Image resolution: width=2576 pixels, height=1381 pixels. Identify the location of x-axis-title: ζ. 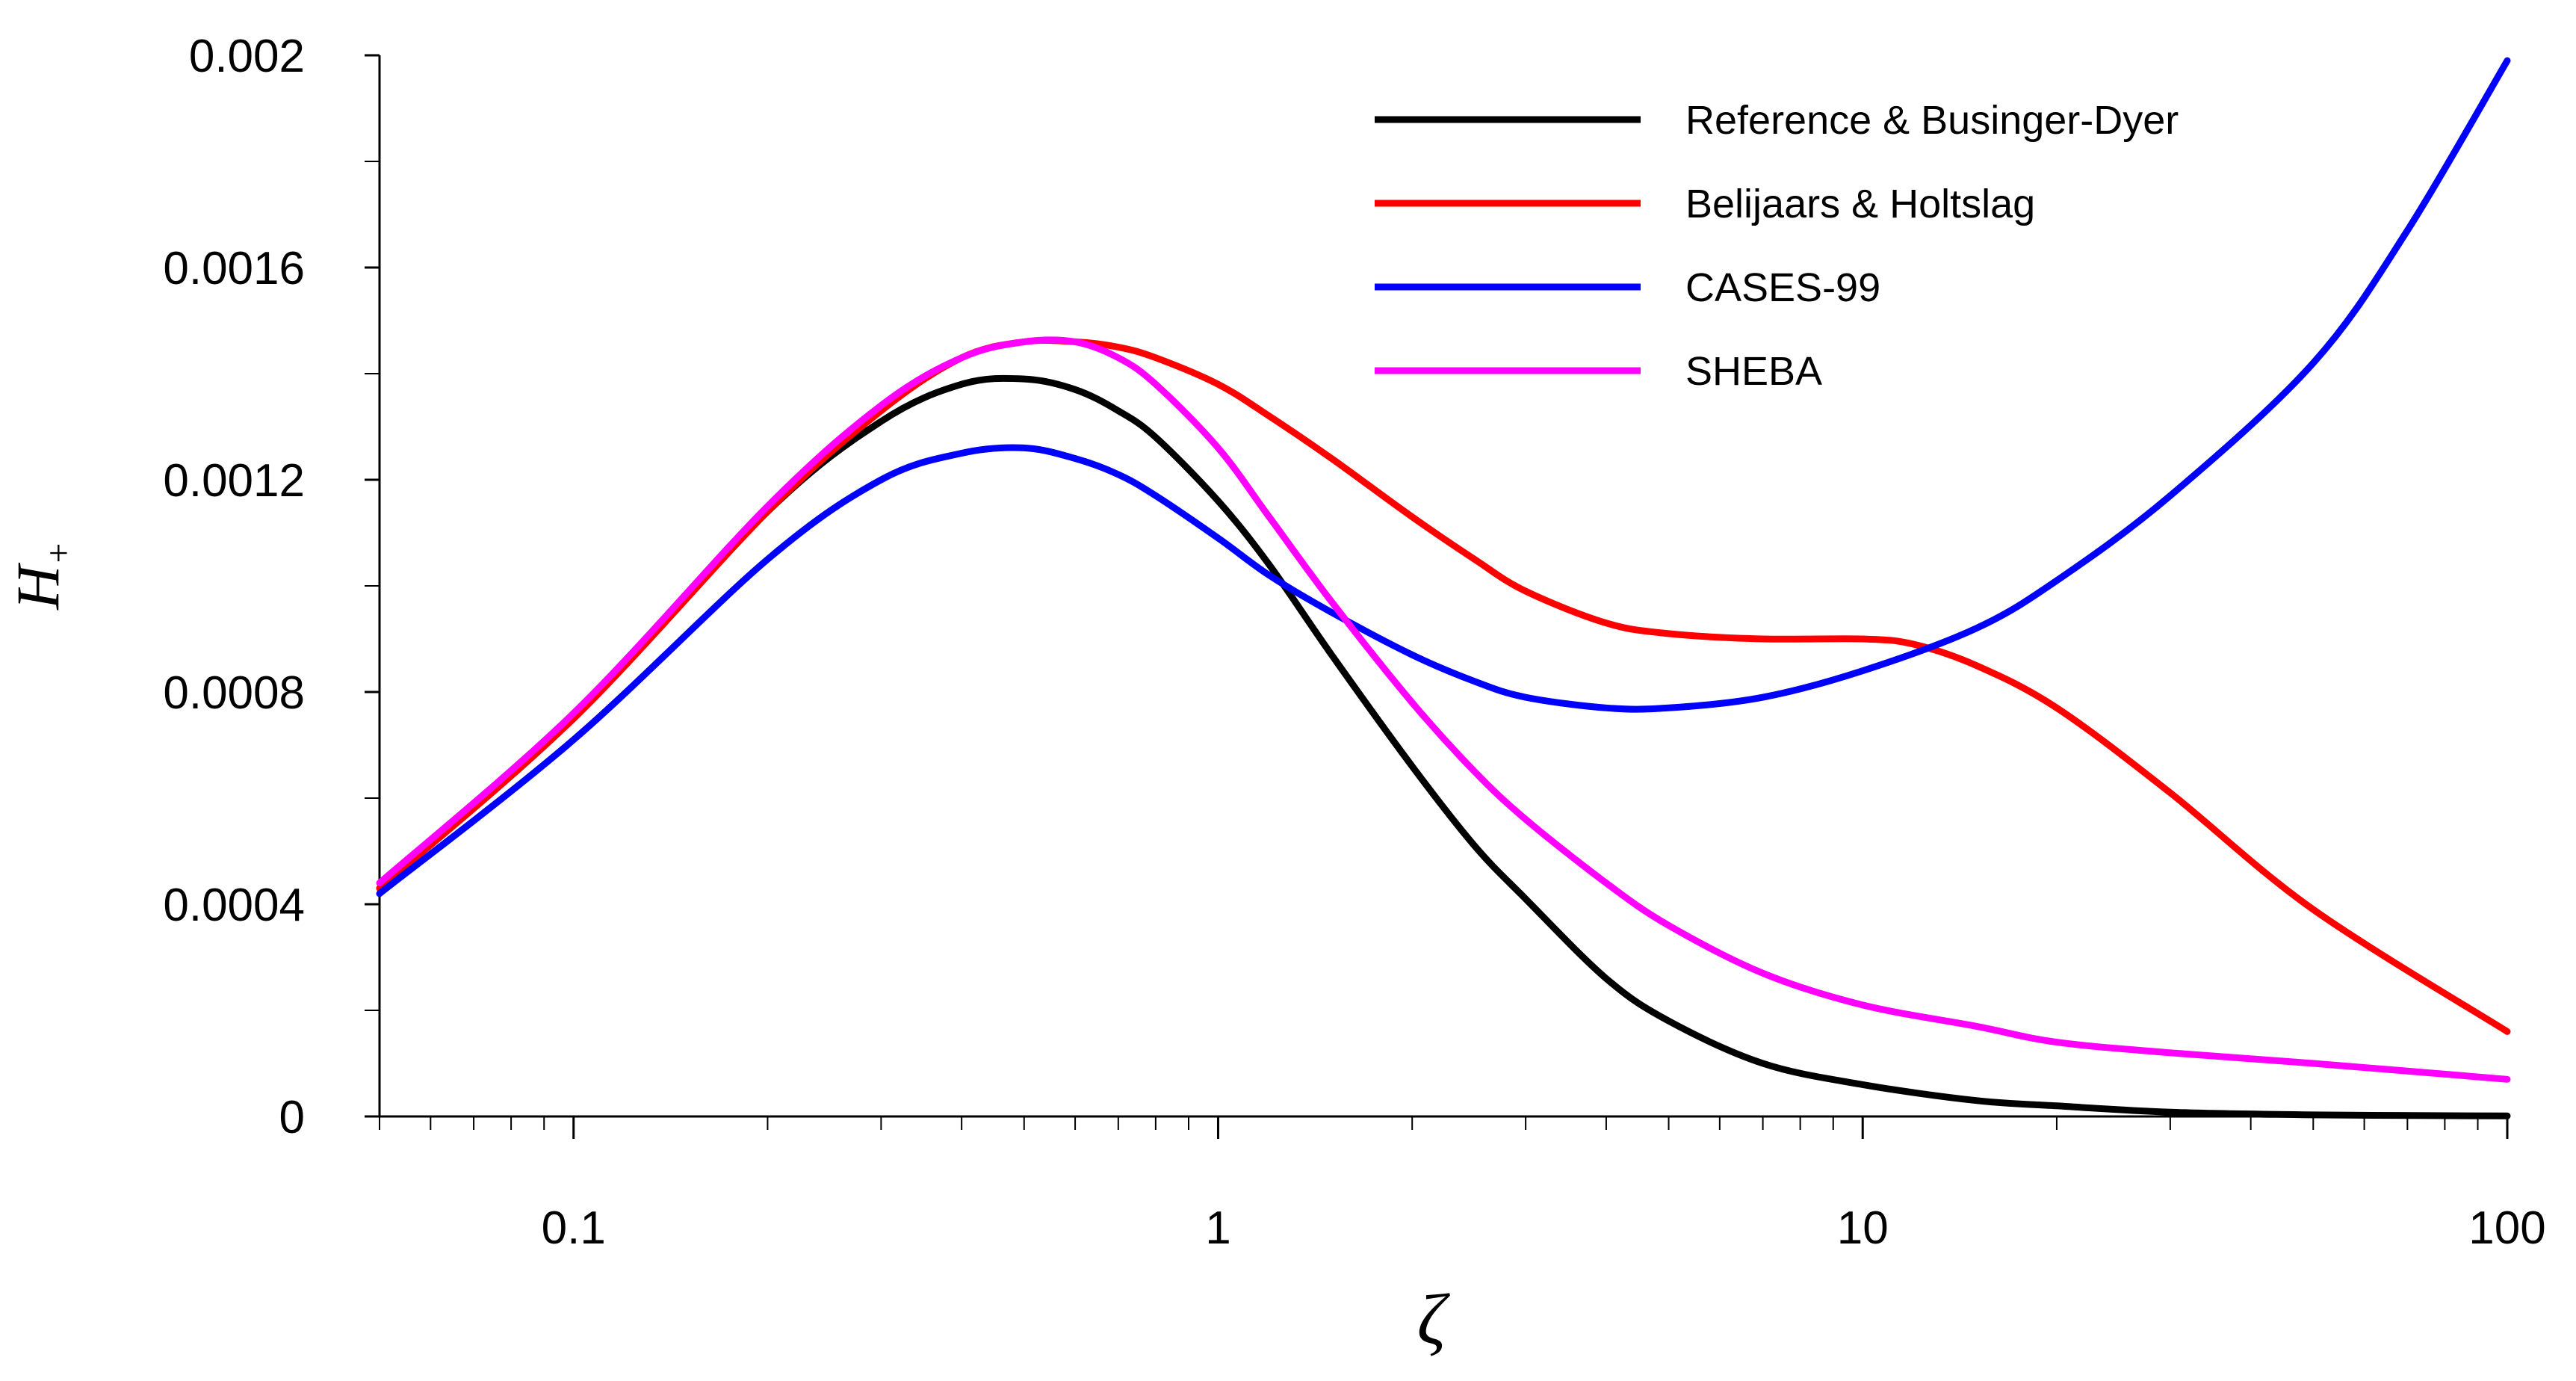
(1434, 1319).